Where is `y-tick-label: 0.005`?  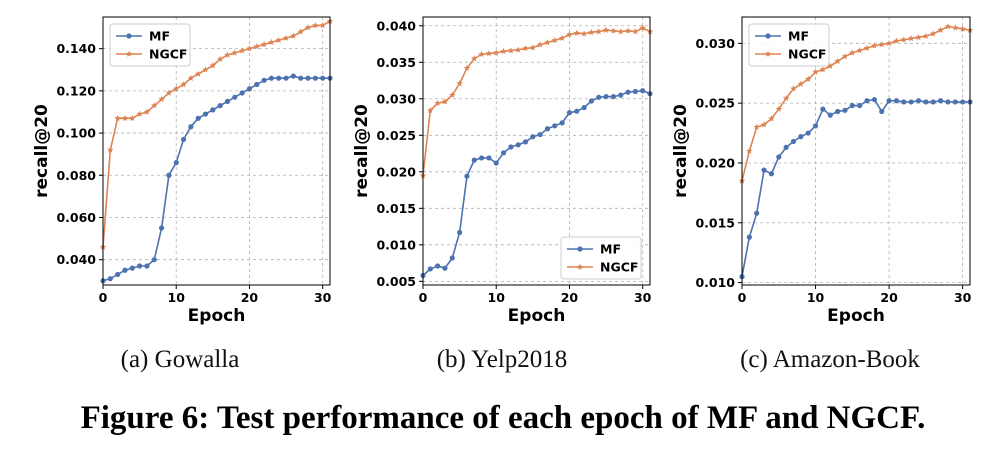
y-tick-label: 0.005 is located at coordinates (396, 281).